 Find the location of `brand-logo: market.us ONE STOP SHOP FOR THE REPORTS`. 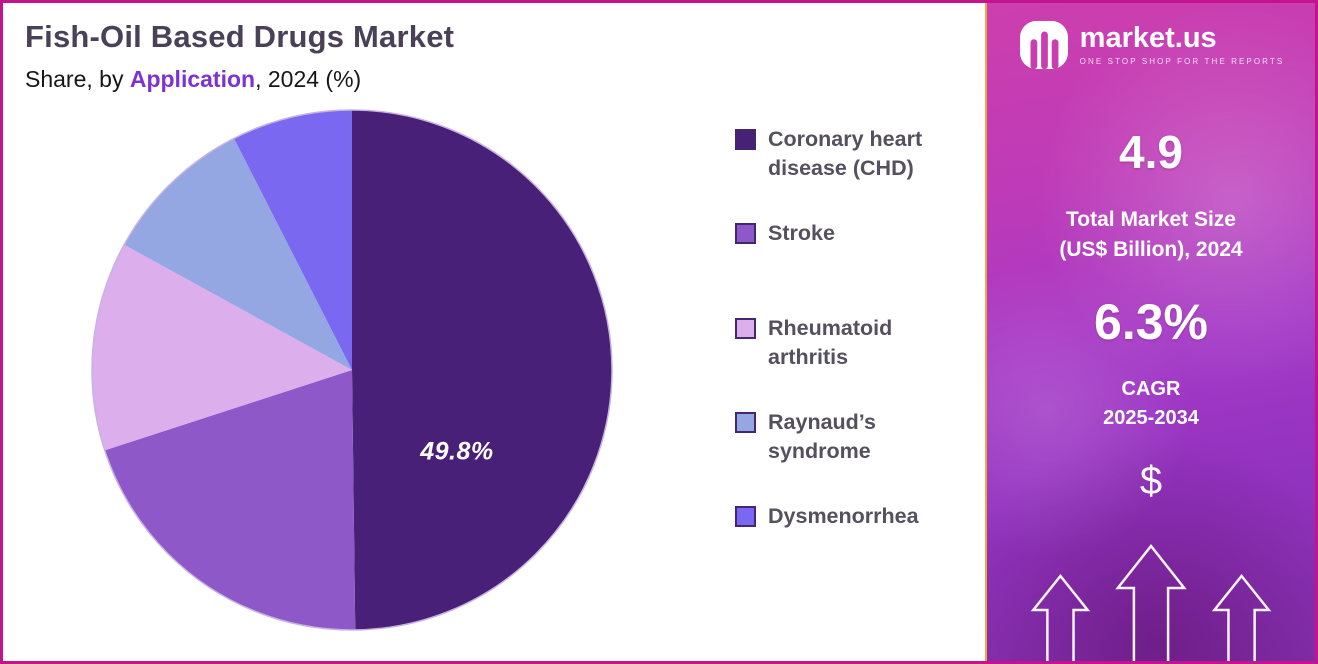

brand-logo: market.us ONE STOP SHOP FOR THE REPORTS is located at coordinates (1151, 45).